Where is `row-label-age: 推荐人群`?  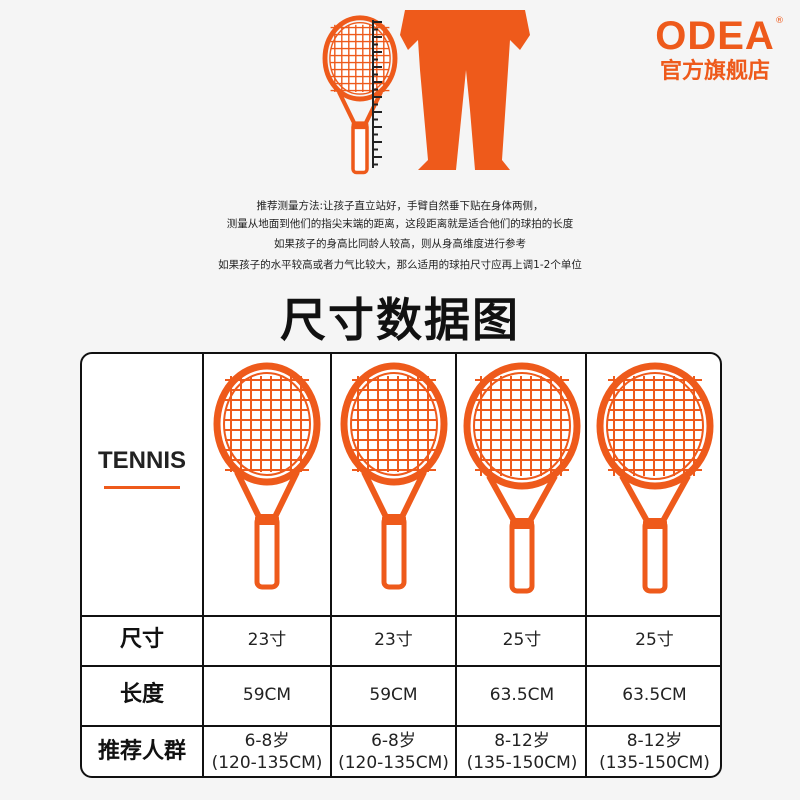 row-label-age: 推荐人群 is located at coordinates (141, 751).